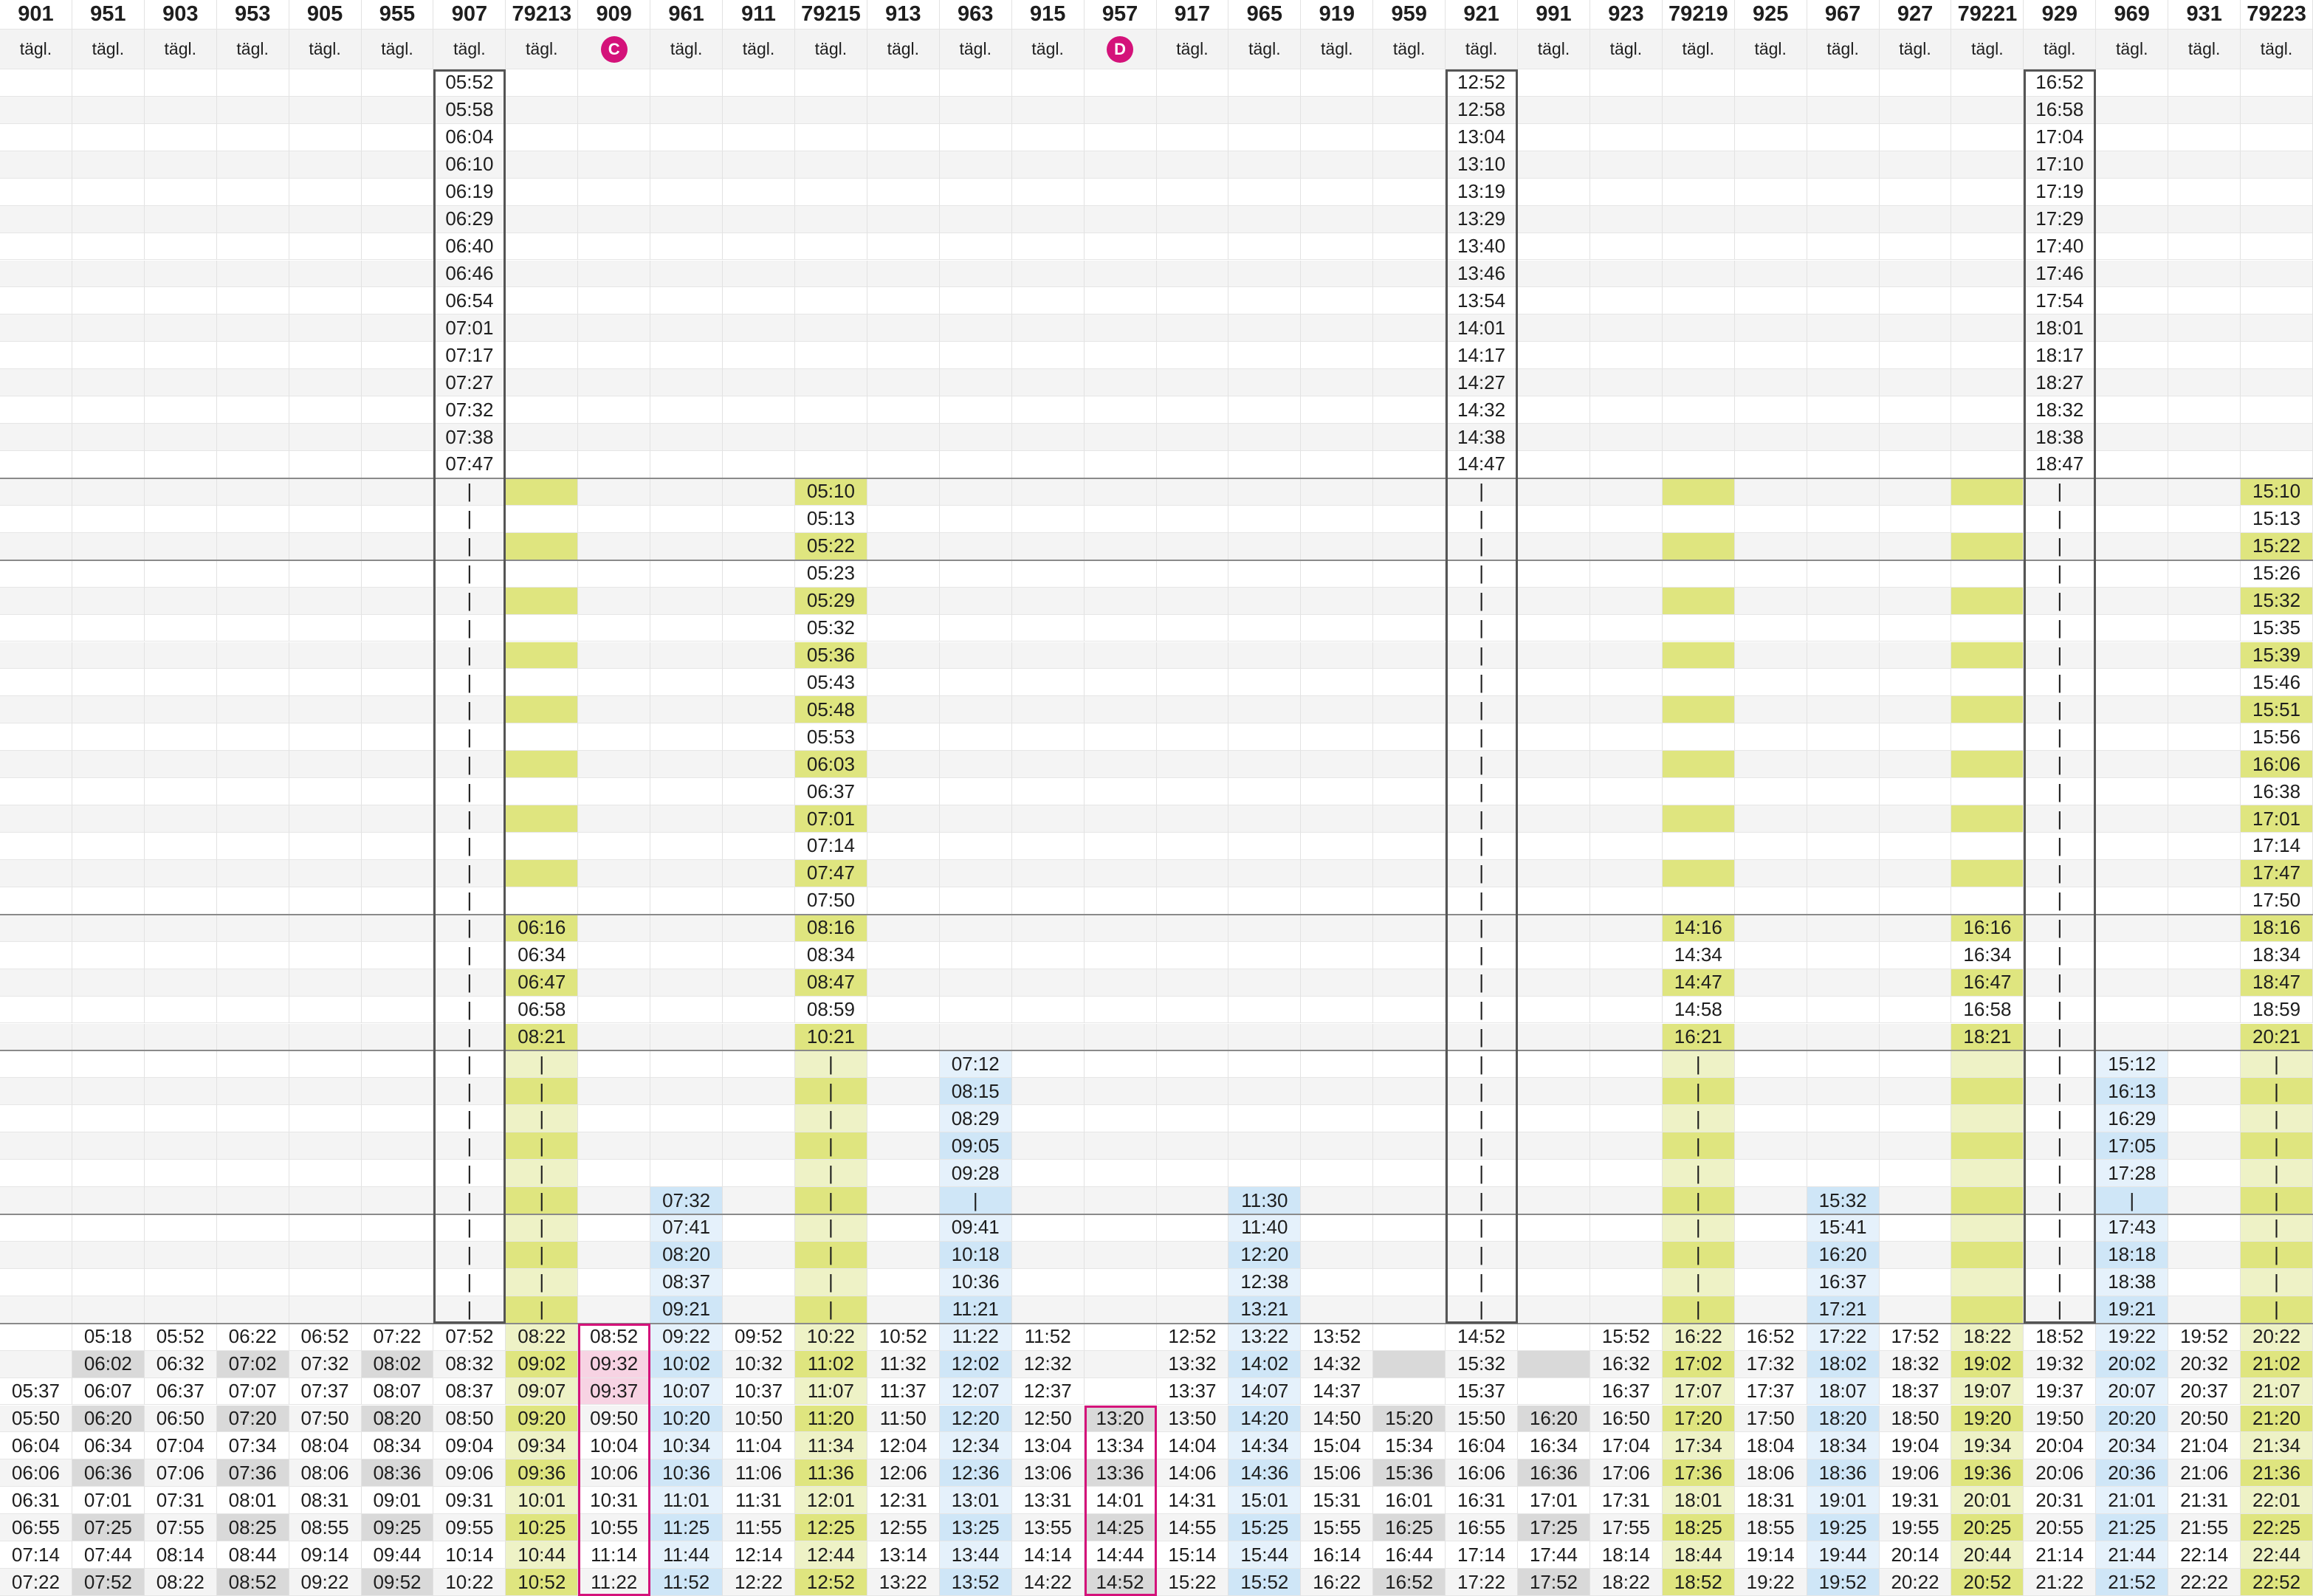 The width and height of the screenshot is (2313, 1596). I want to click on time-cell: 17:20, so click(1699, 1419).